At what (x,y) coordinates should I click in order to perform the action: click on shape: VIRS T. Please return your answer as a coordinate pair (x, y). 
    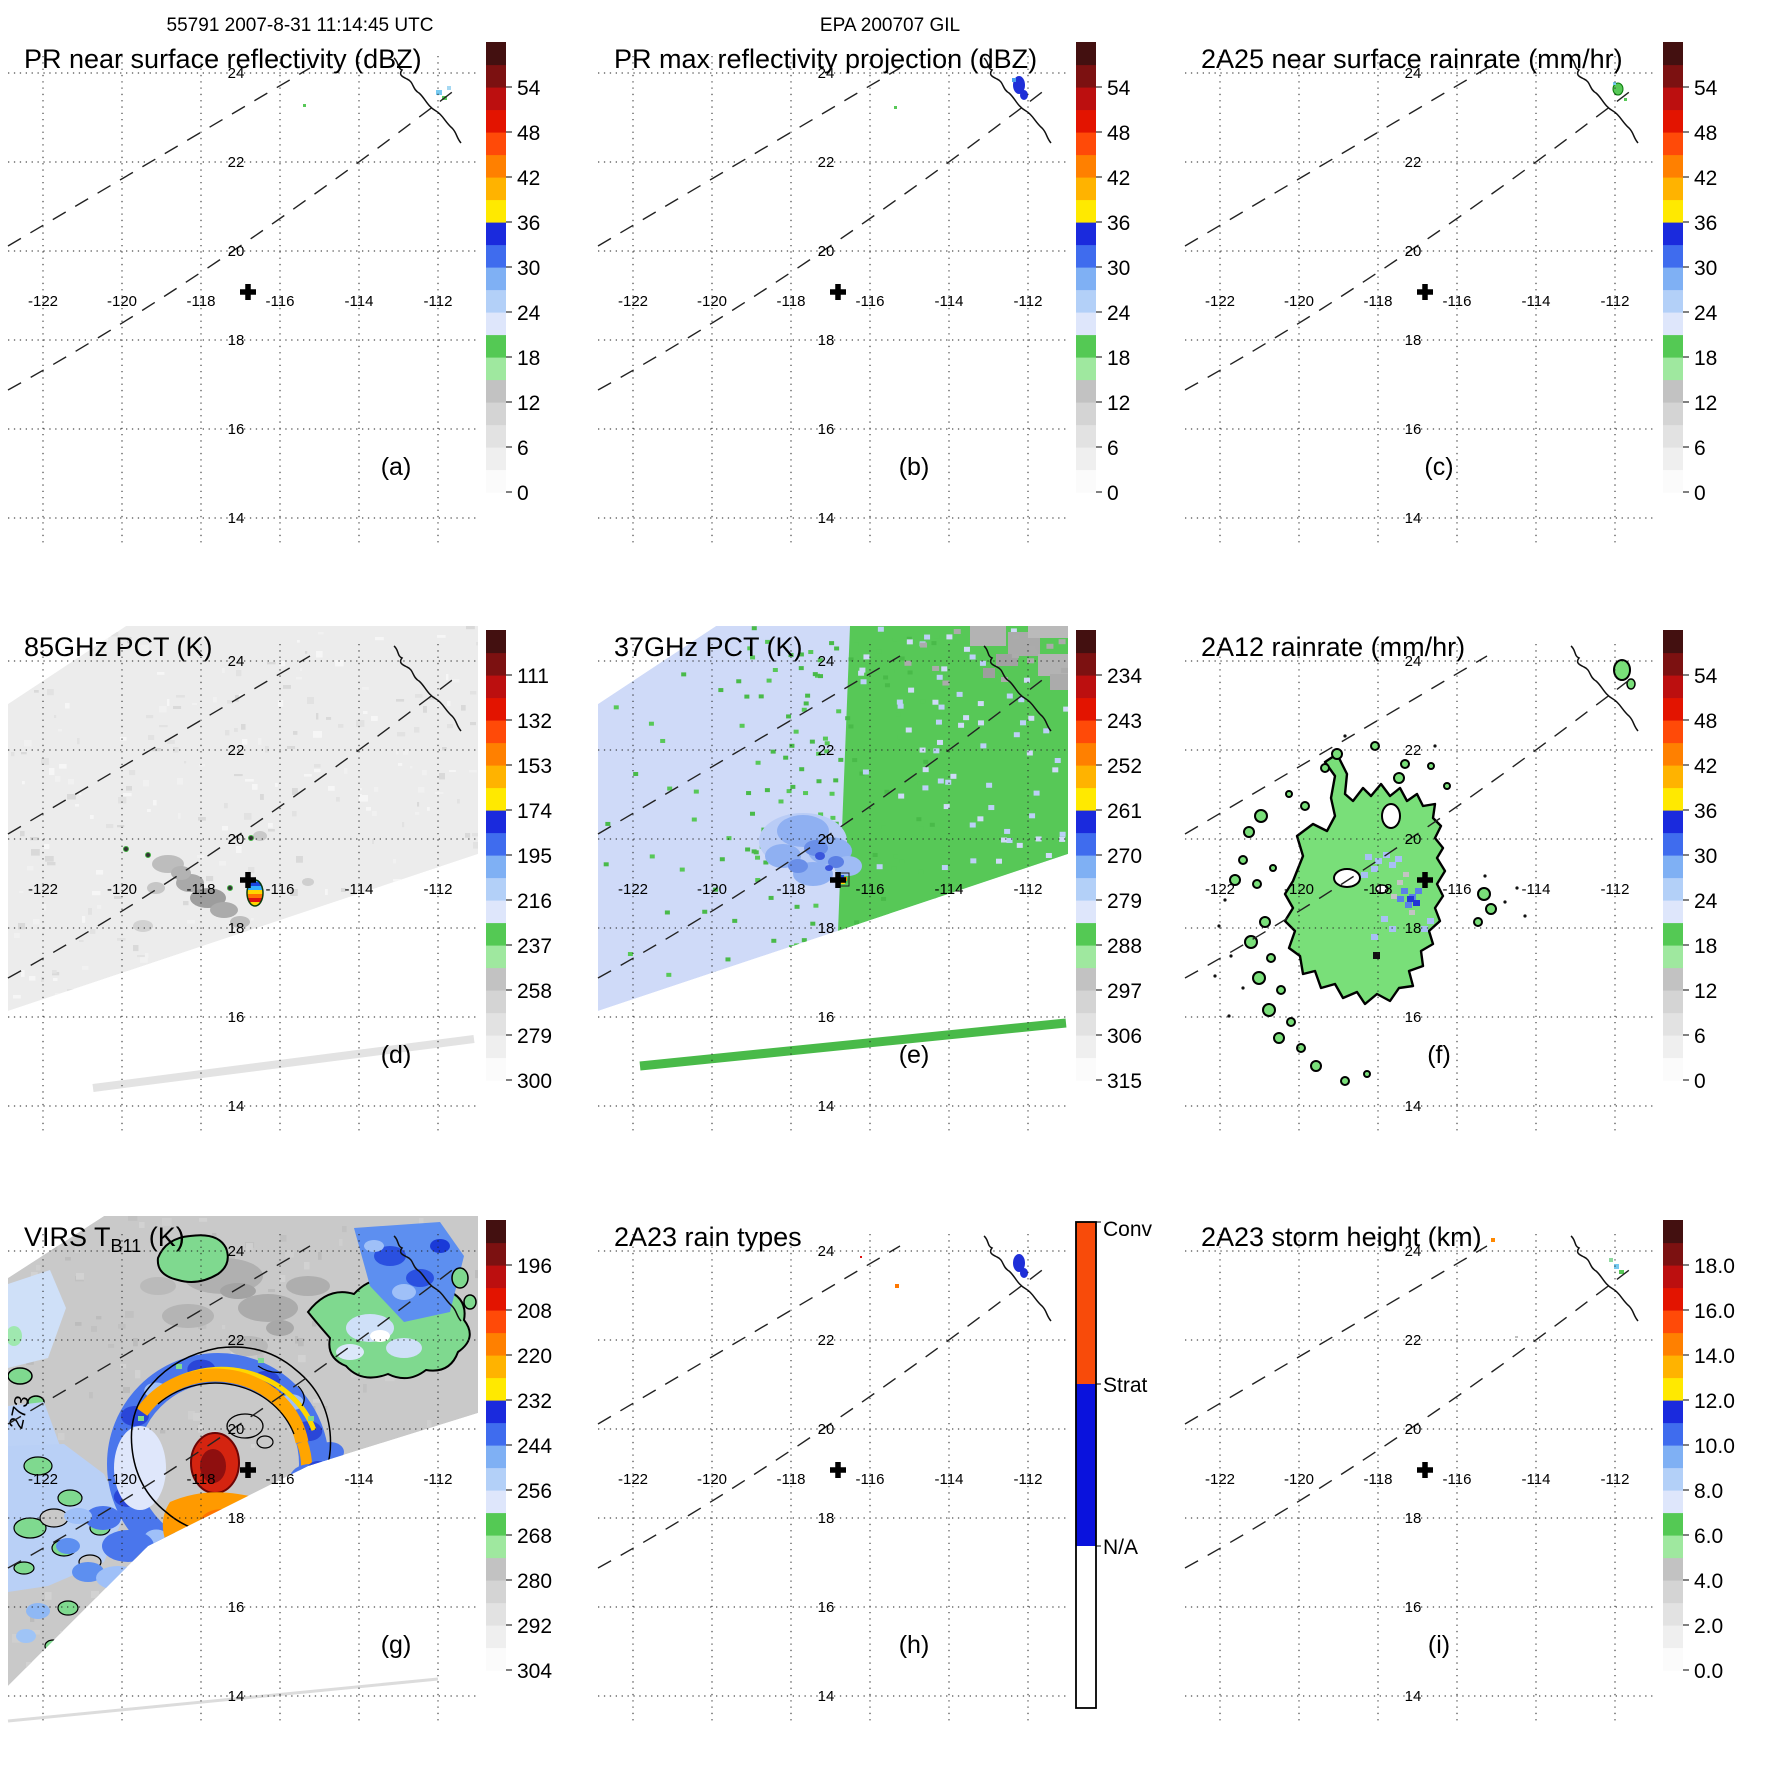
    Looking at the image, I should click on (67, 1237).